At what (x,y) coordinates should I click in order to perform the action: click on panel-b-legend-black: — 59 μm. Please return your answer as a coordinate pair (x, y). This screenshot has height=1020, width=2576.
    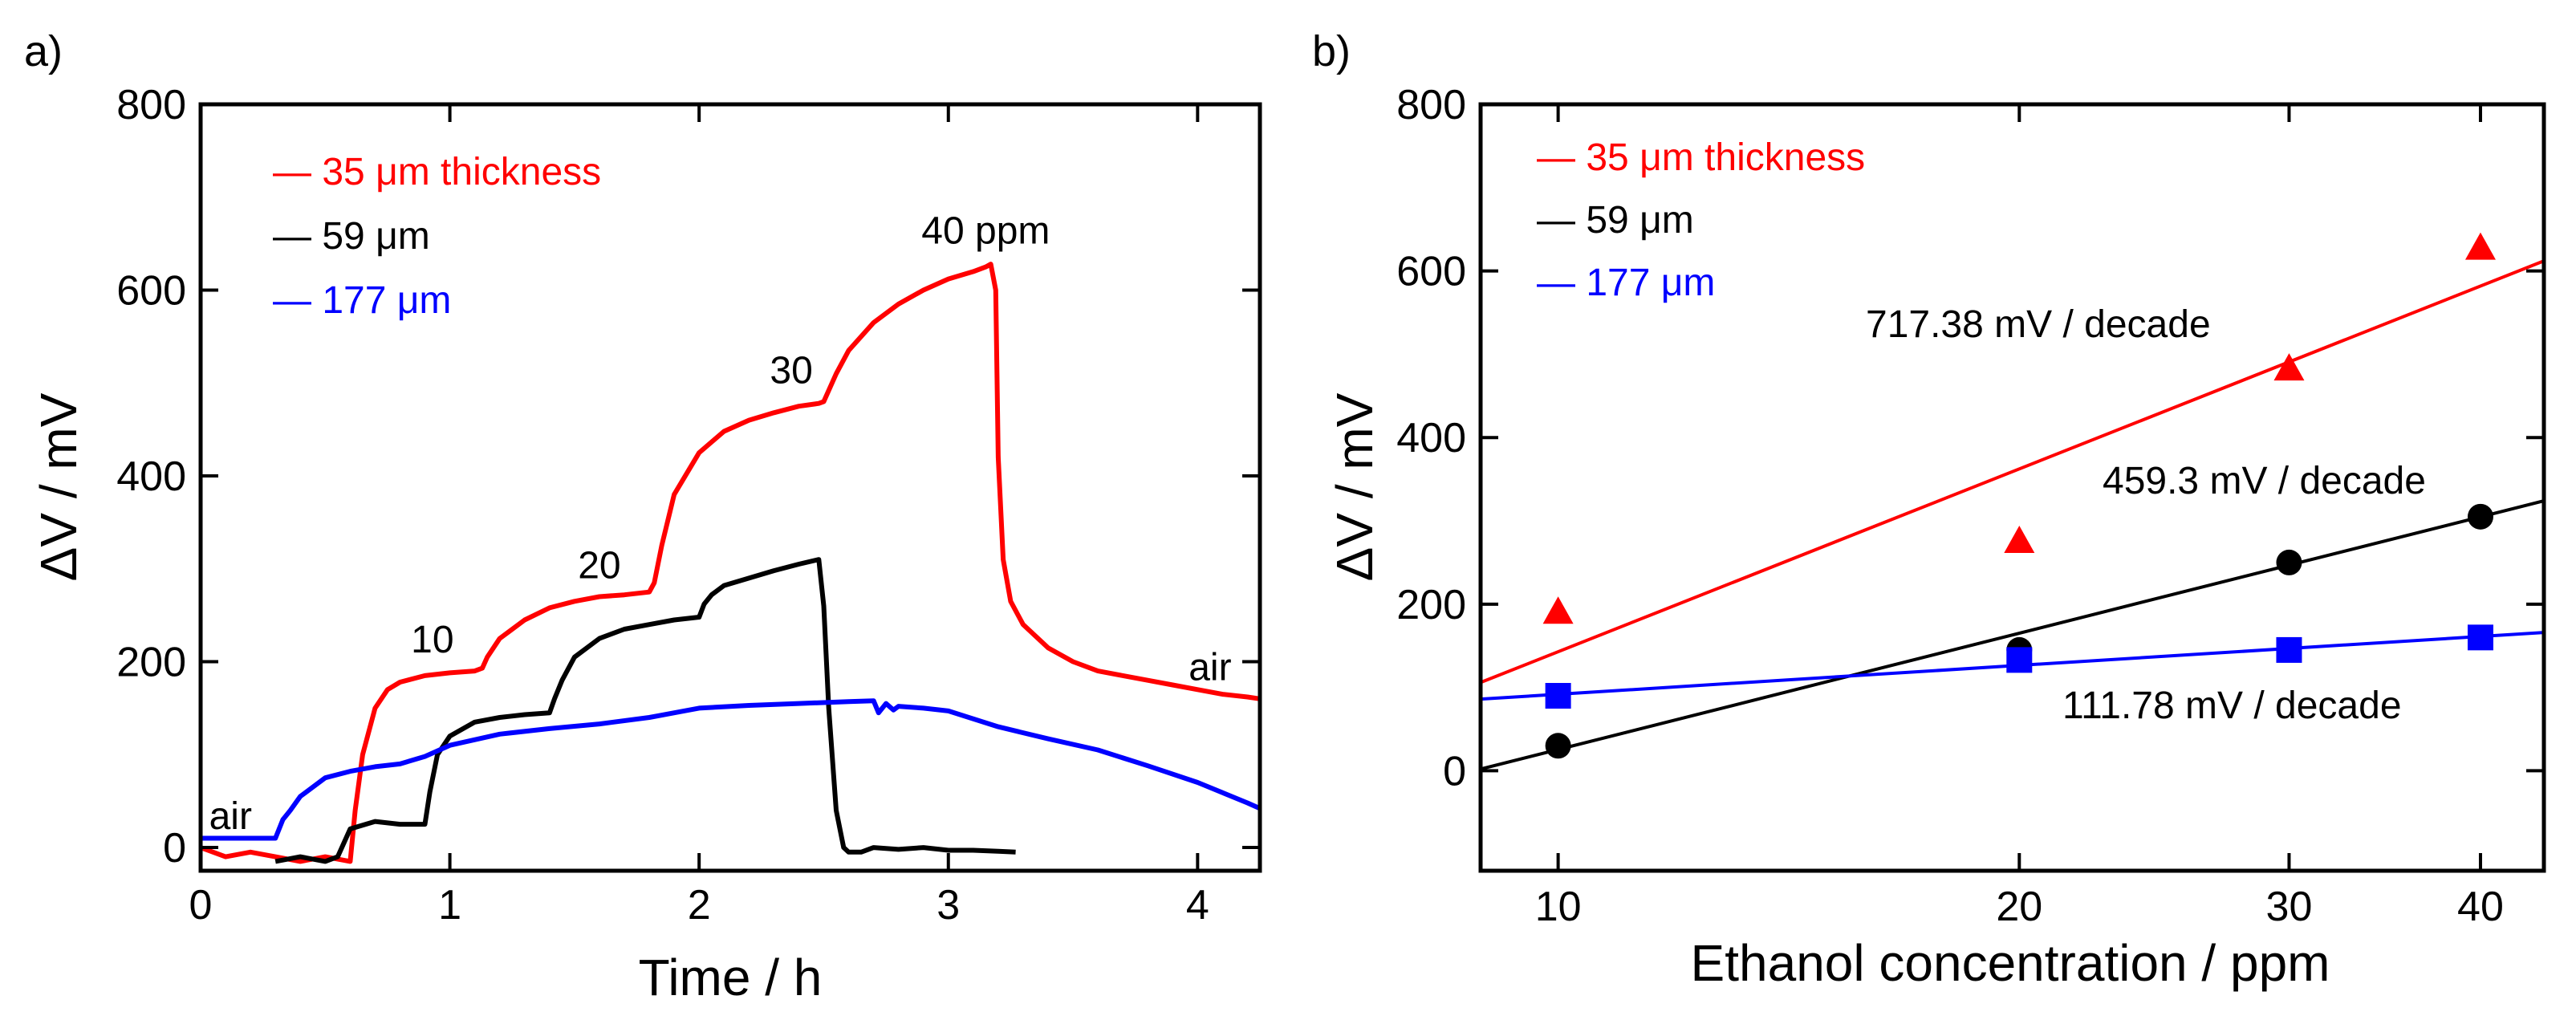
    Looking at the image, I should click on (1616, 220).